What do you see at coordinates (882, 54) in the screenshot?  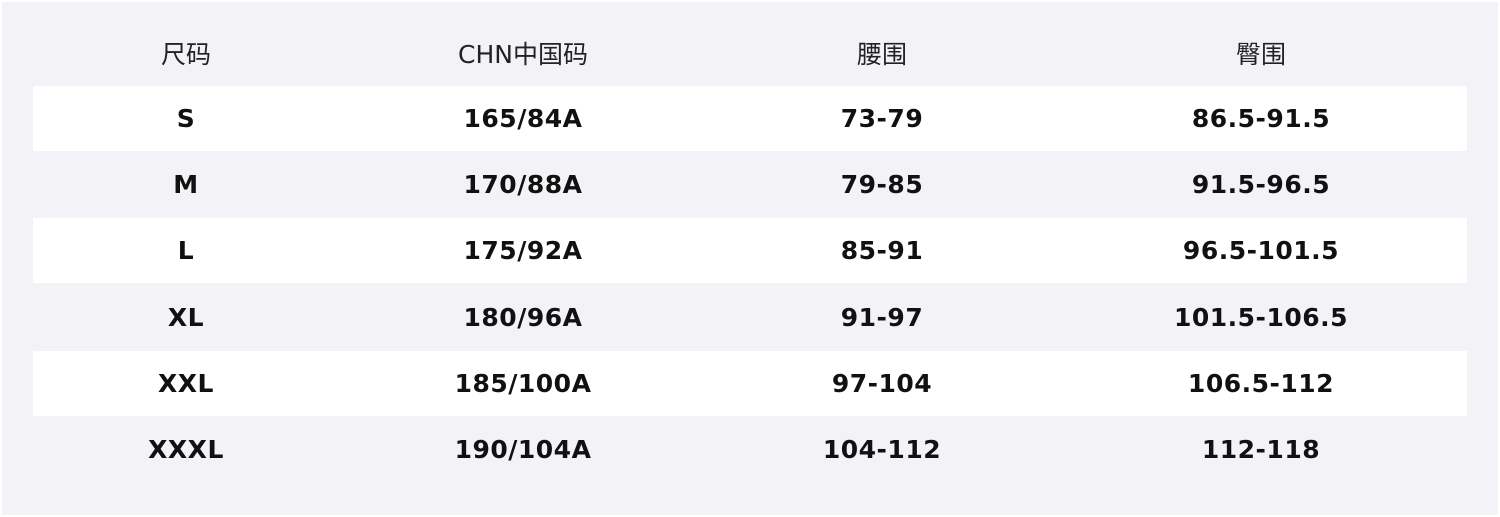 I see `header-waist: 腰围` at bounding box center [882, 54].